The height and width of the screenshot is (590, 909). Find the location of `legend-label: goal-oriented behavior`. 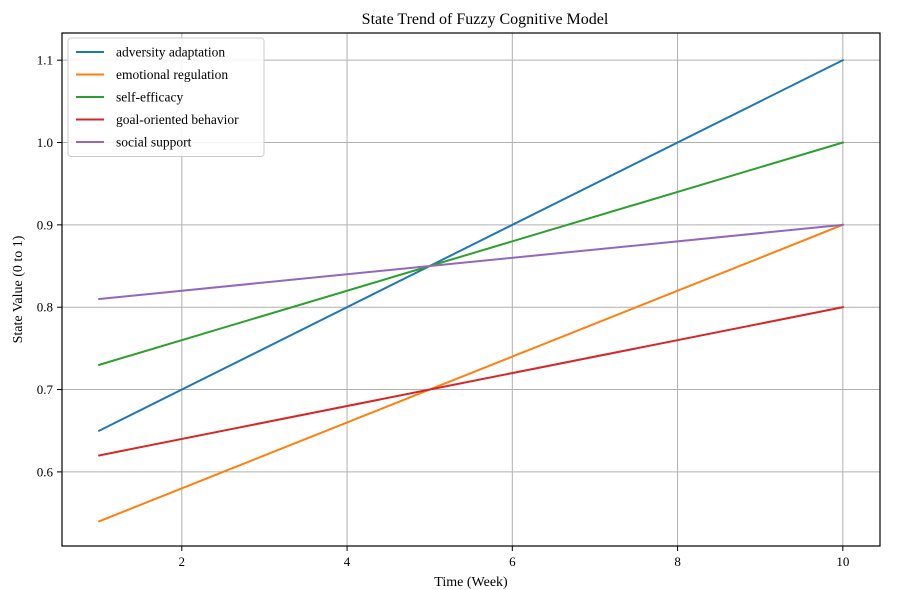

legend-label: goal-oriented behavior is located at coordinates (177, 119).